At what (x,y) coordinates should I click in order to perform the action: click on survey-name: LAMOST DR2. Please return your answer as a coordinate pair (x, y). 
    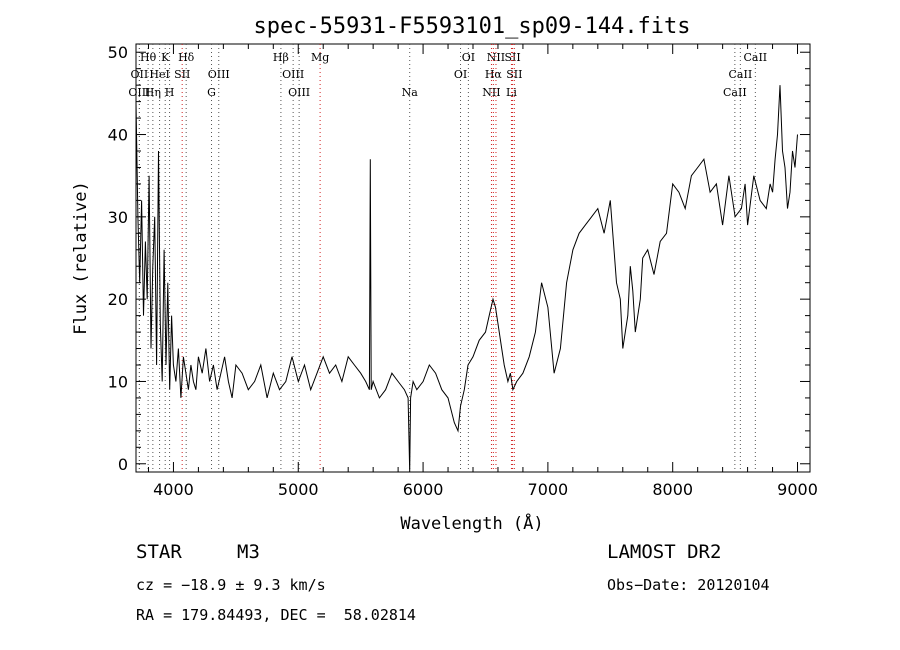
    Looking at the image, I should click on (664, 552).